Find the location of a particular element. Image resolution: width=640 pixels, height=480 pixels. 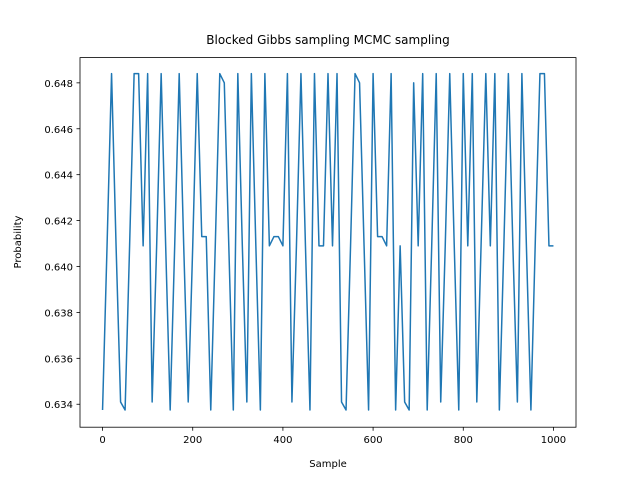

chart-title: Blocked Gibbs sampling MCMC sampling is located at coordinates (327, 40).